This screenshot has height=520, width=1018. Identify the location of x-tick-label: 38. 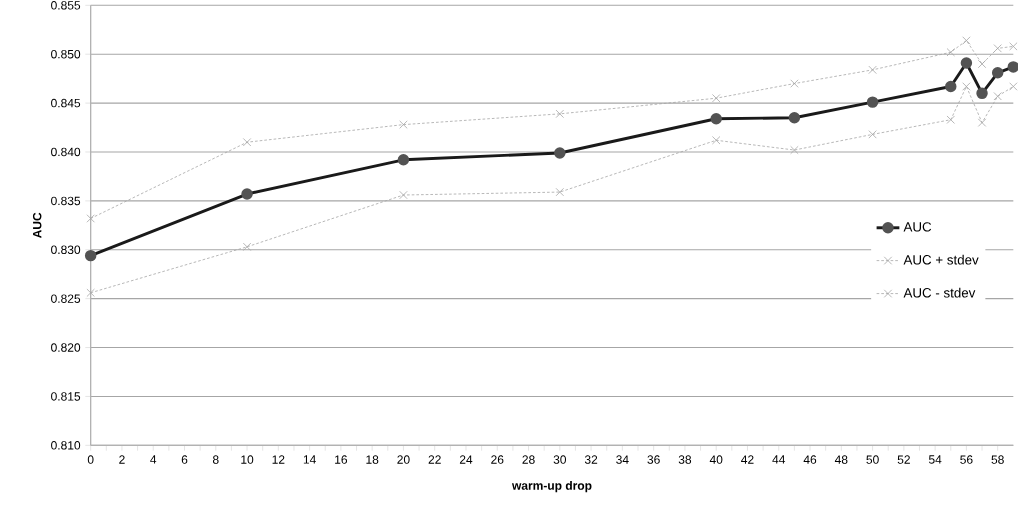
(685, 459).